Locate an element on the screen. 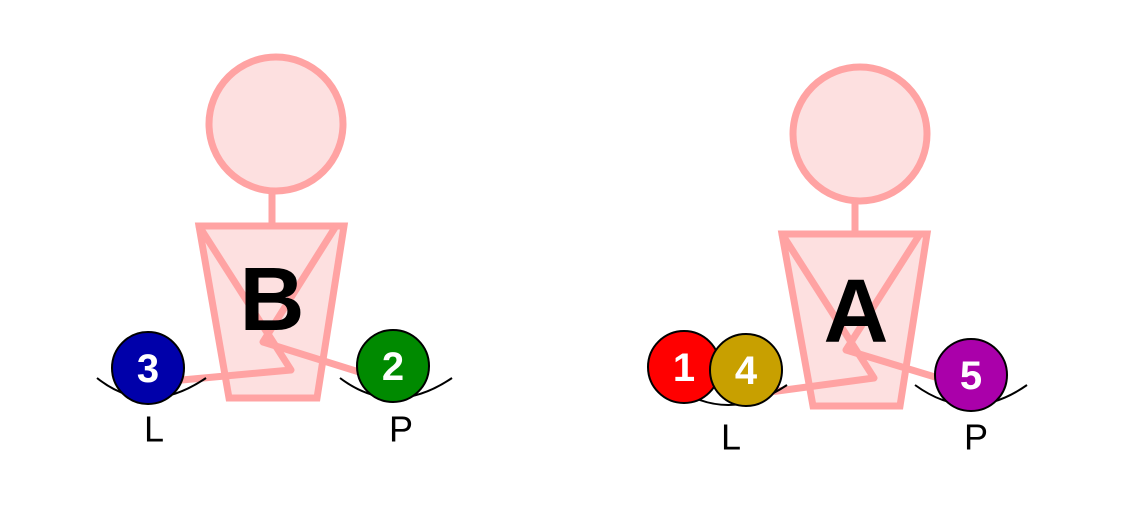 This screenshot has height=506, width=1141. ball-number: 1 is located at coordinates (684, 368).